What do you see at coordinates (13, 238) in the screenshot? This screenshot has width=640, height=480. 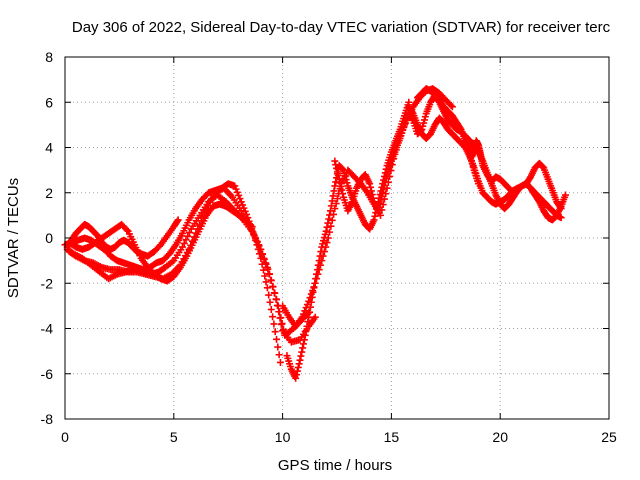 I see `y-axis-label: SDTVAR / TECUs` at bounding box center [13, 238].